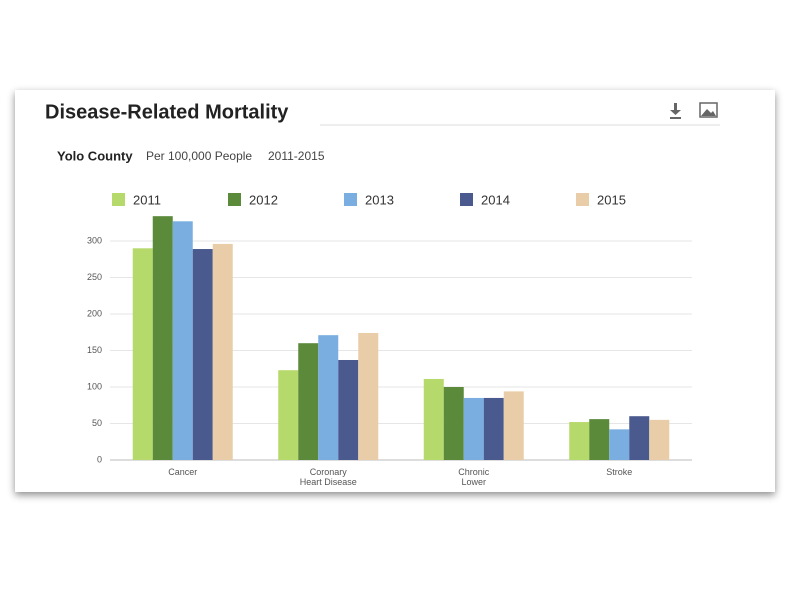  What do you see at coordinates (495, 199) in the screenshot?
I see `legend-label: 2014` at bounding box center [495, 199].